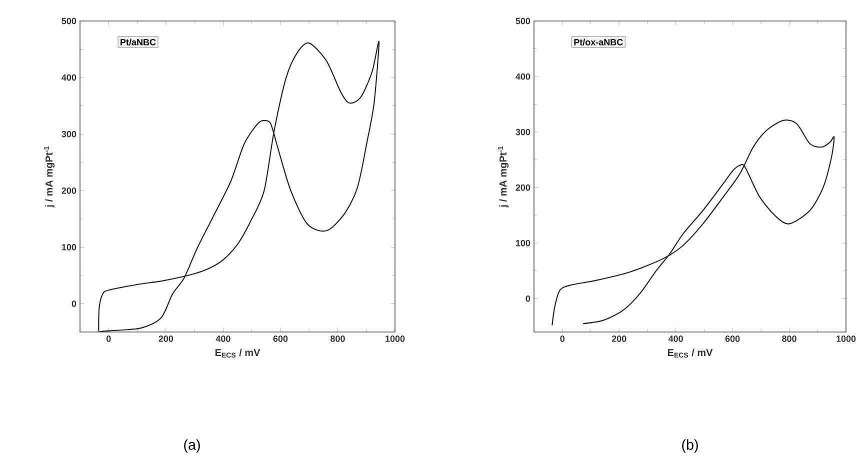 This screenshot has width=860, height=471. I want to click on text: (b), so click(690, 446).